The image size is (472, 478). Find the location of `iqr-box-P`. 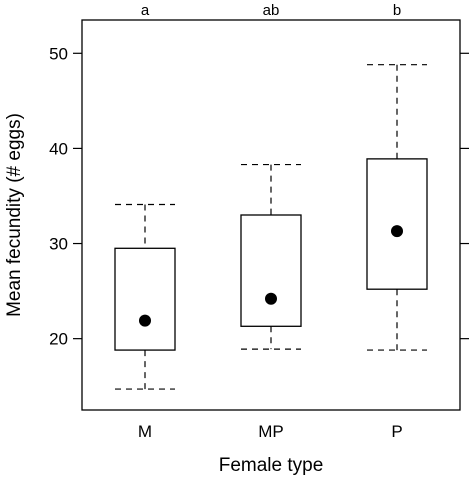

iqr-box-P is located at coordinates (397, 224).